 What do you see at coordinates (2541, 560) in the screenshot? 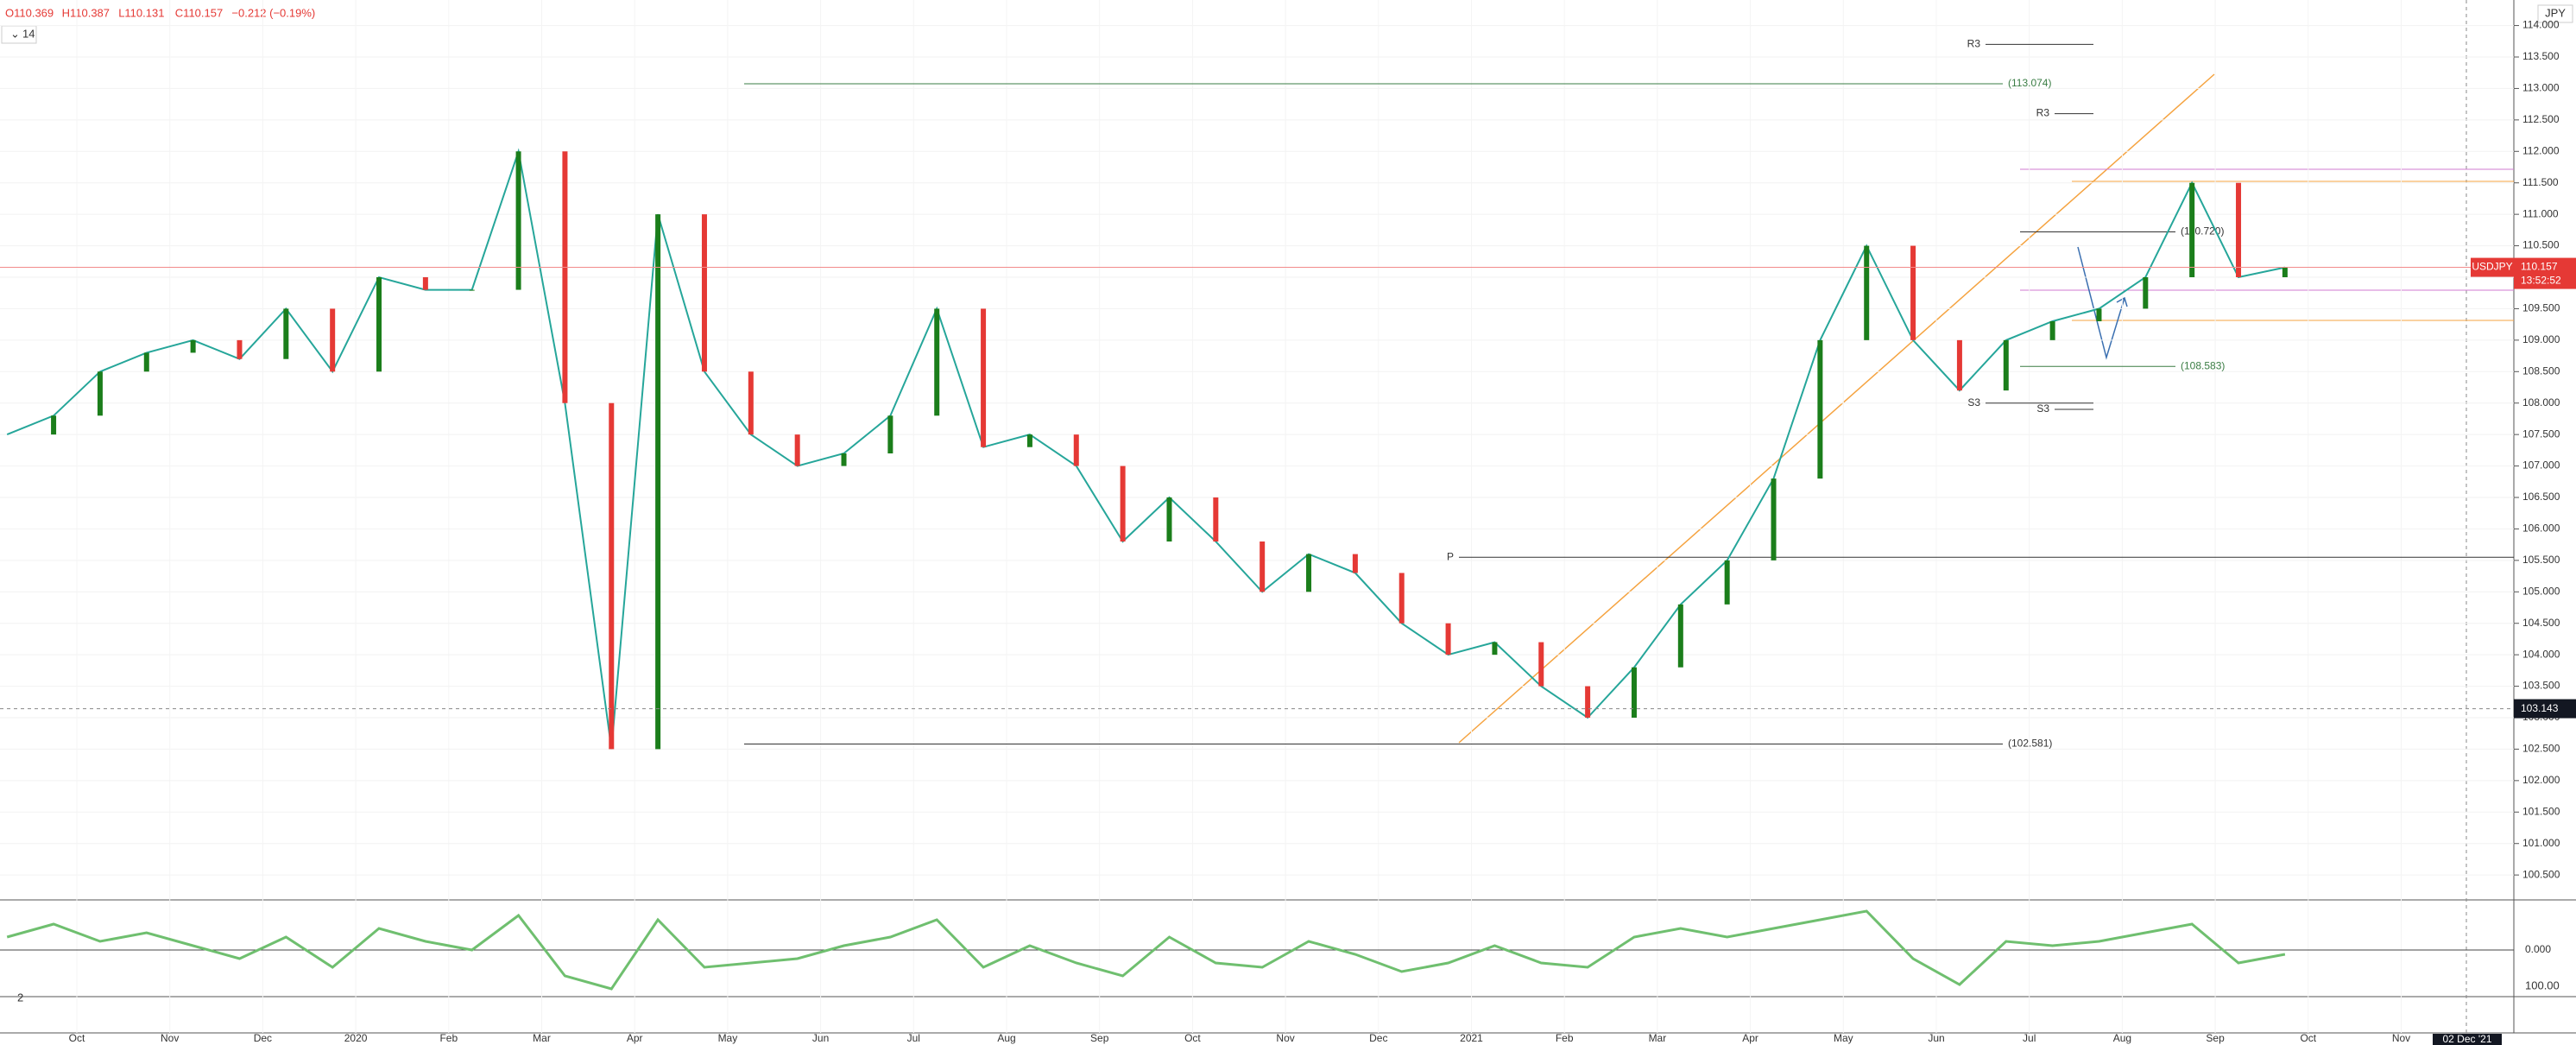
I see `price-tick-label: 105.500` at bounding box center [2541, 560].